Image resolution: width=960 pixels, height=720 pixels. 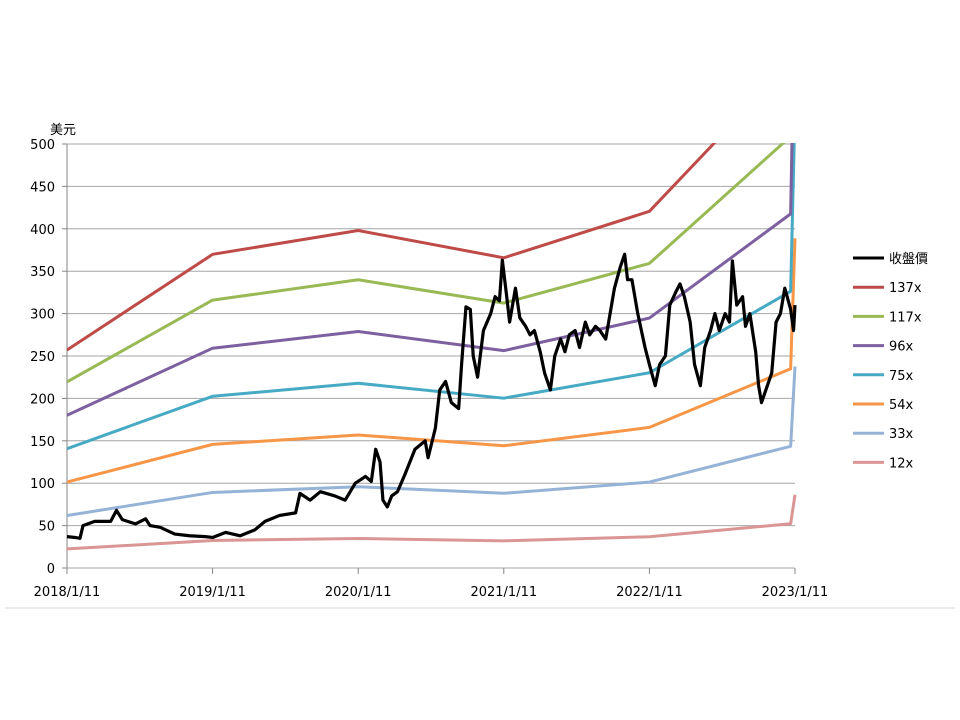 What do you see at coordinates (67, 592) in the screenshot?
I see `x-tick-label: 2018/1/11` at bounding box center [67, 592].